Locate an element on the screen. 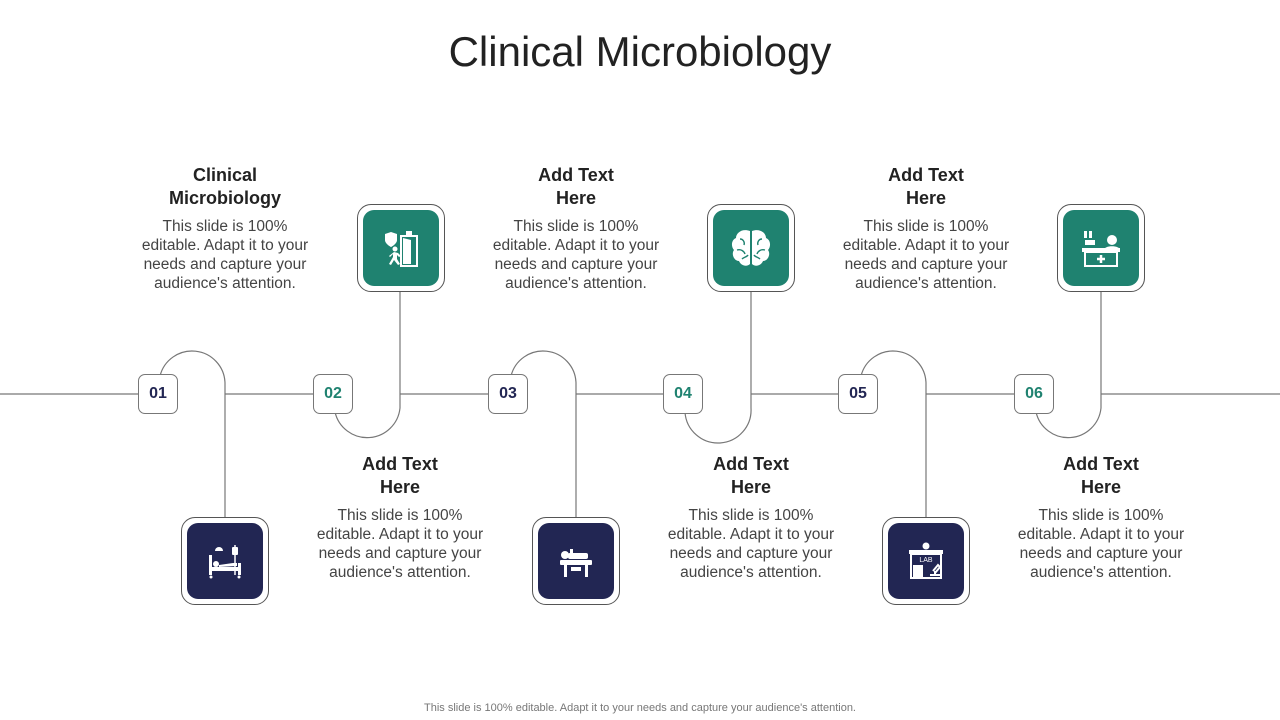 Image resolution: width=1280 pixels, height=720 pixels. step-heading: Clinical Microbiology is located at coordinates (225, 186).